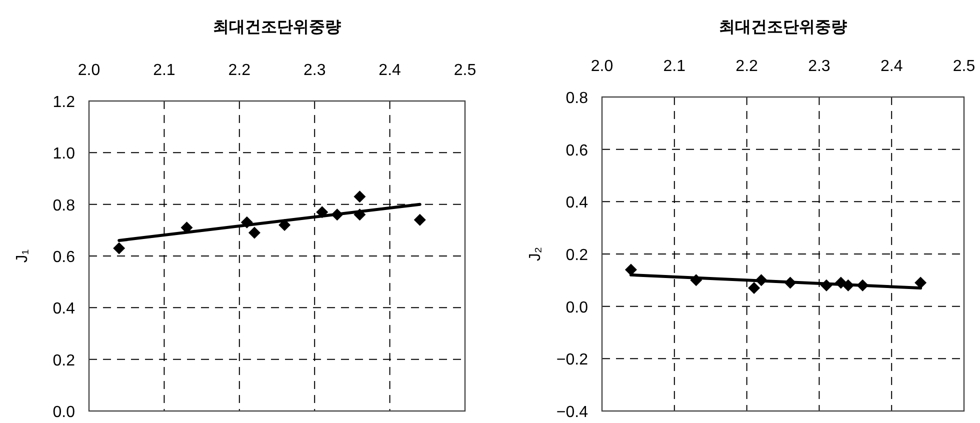  I want to click on y-axis-title: J₂, so click(535, 254).